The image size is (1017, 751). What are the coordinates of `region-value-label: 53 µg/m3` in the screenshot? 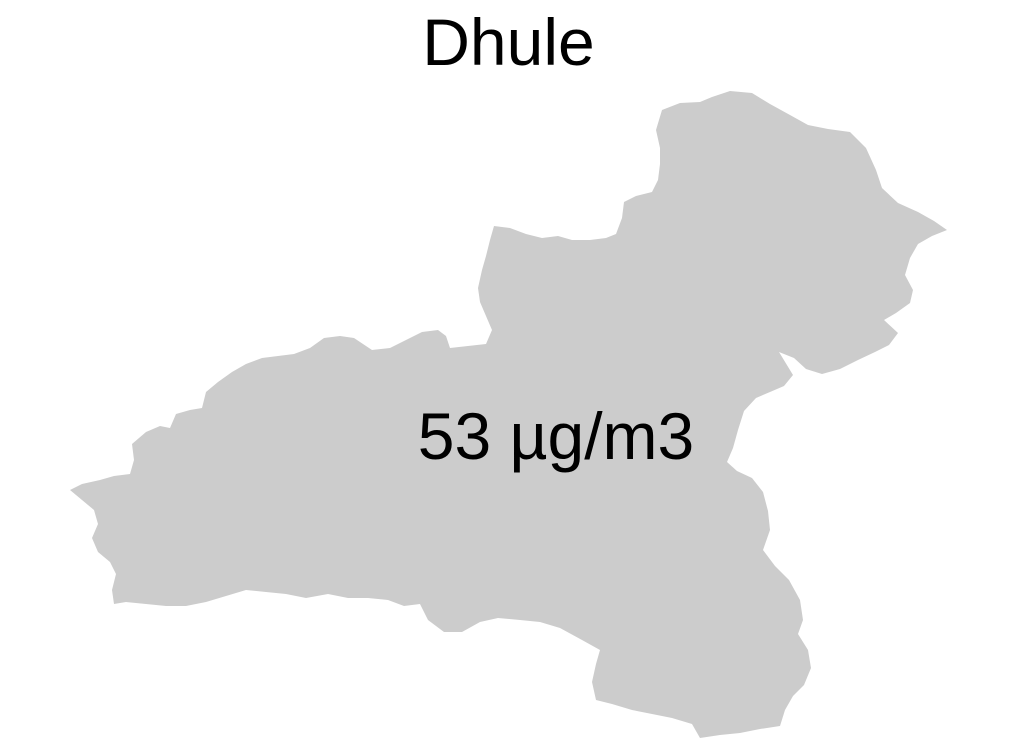 It's located at (556, 436).